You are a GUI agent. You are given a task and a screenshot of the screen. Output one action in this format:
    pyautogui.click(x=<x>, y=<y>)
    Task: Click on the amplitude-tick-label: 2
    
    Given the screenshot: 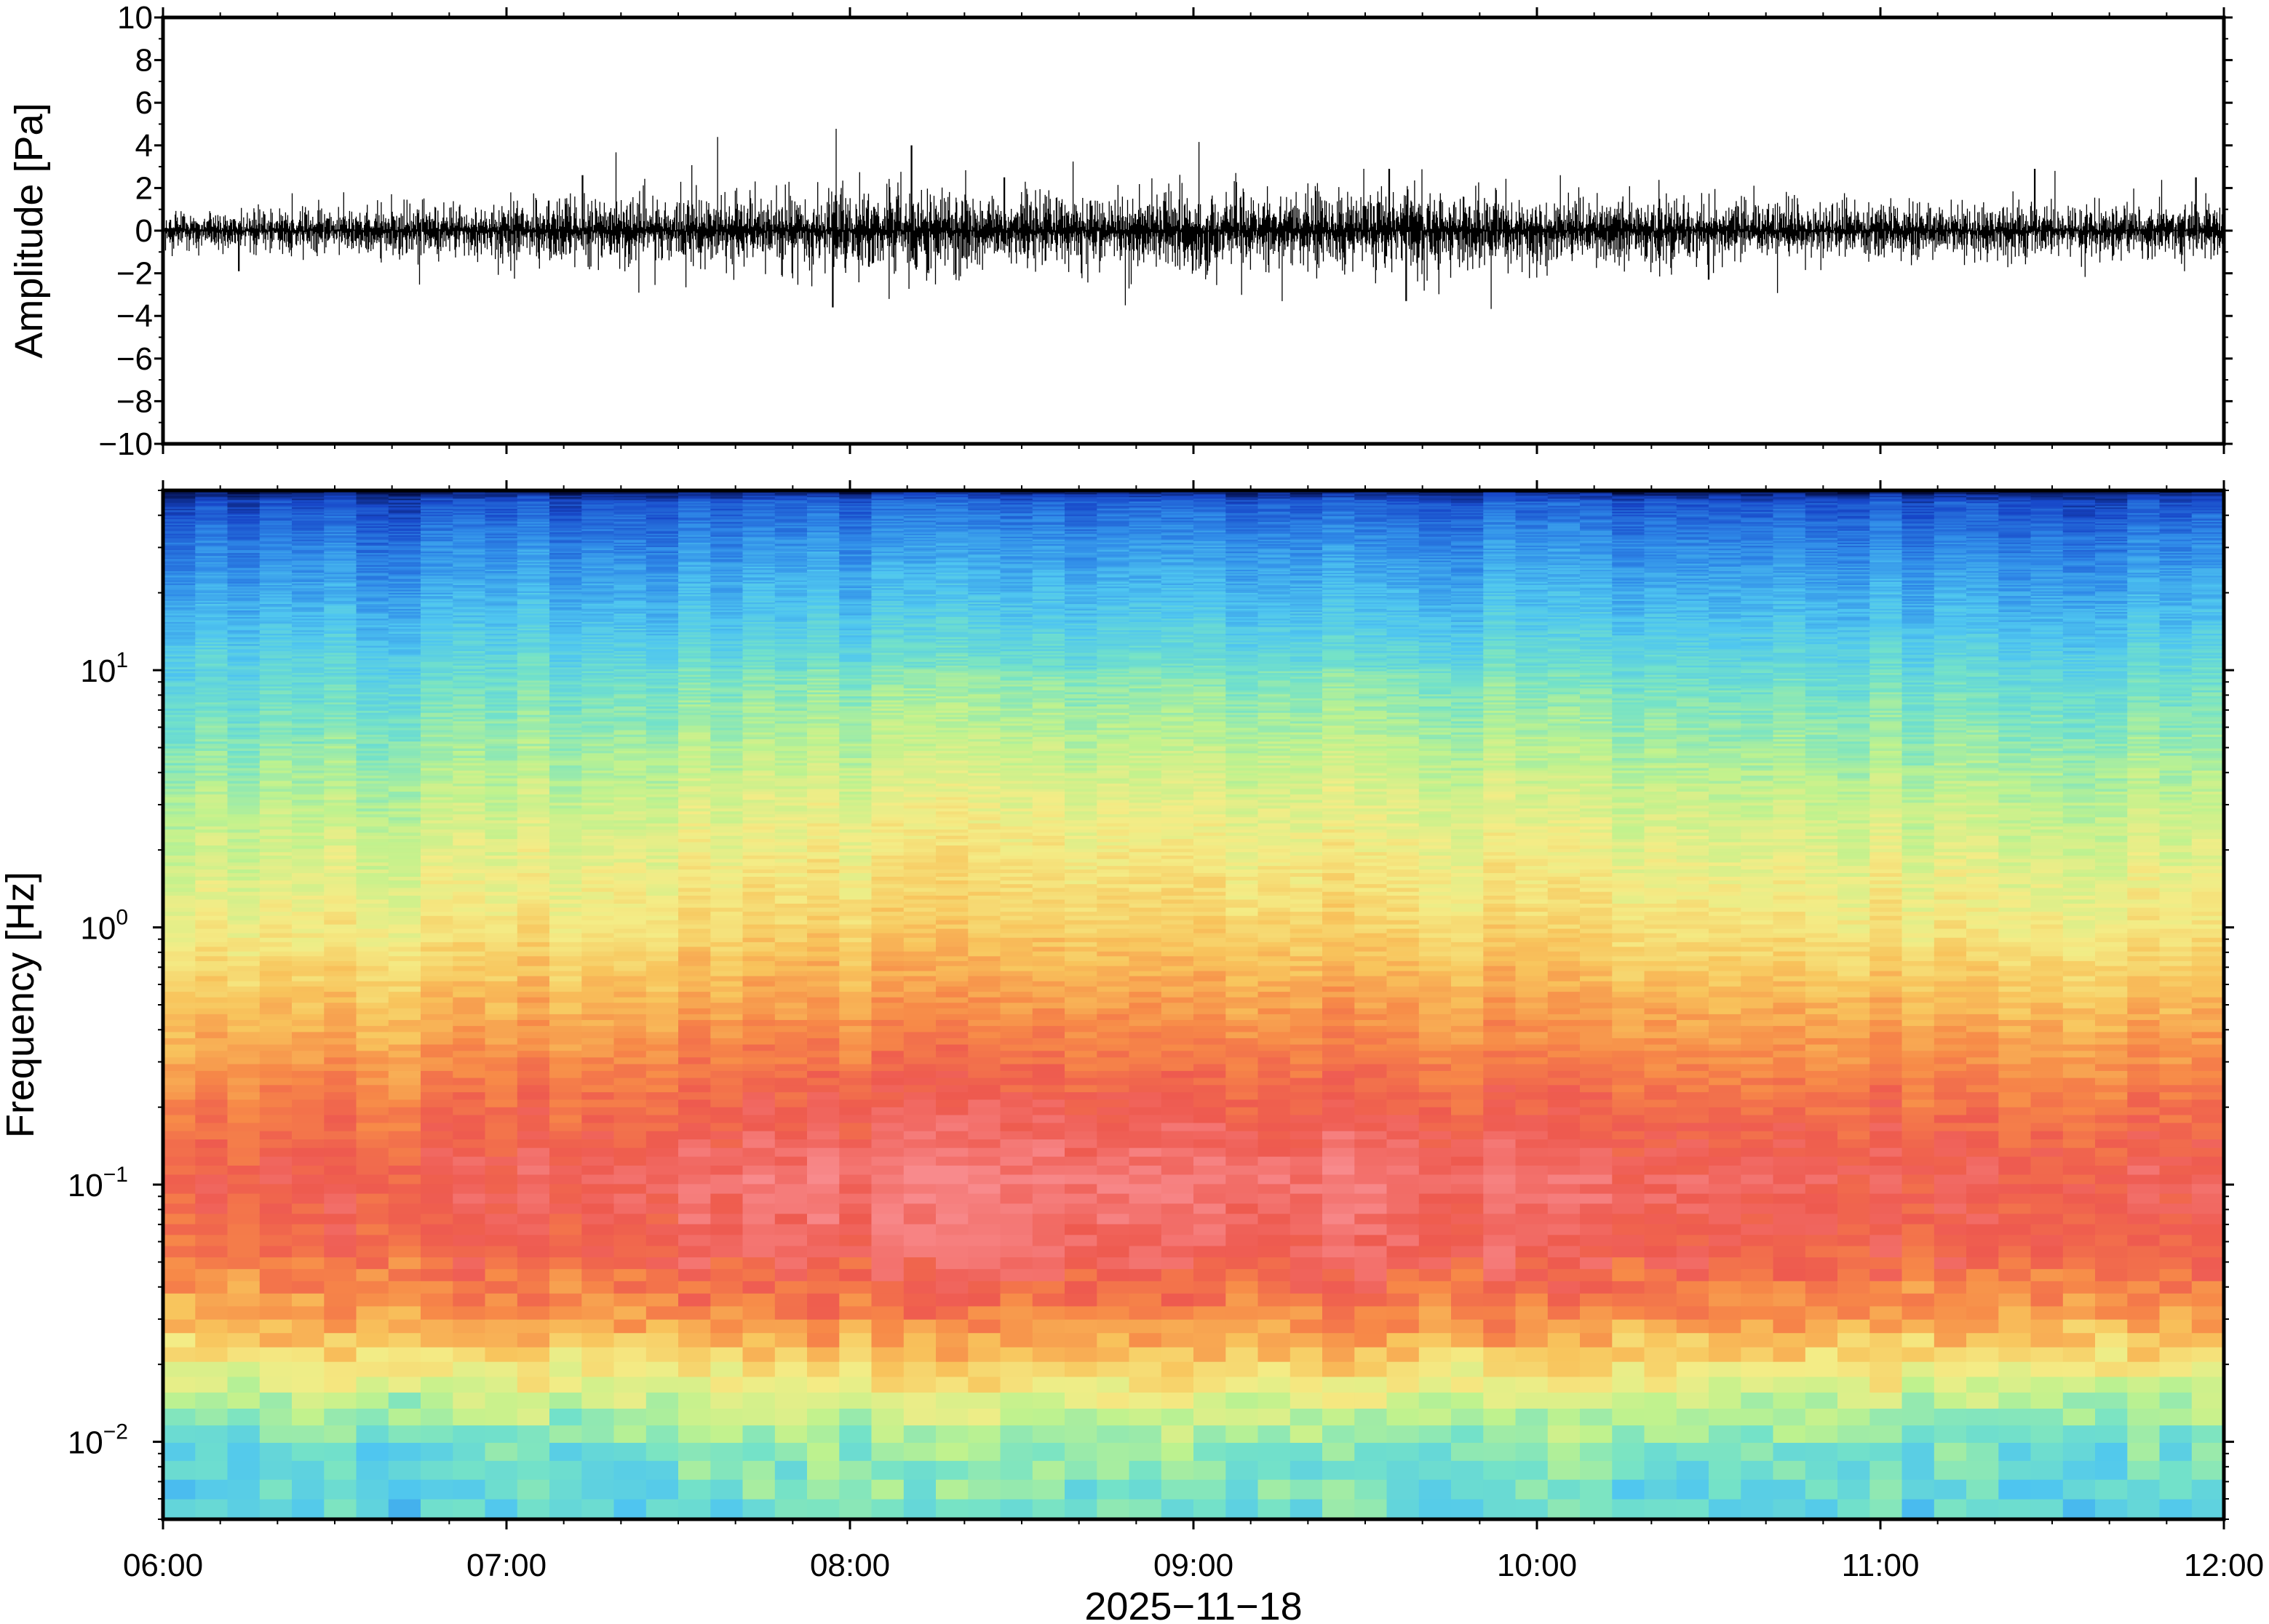 What is the action you would take?
    pyautogui.click(x=144, y=188)
    